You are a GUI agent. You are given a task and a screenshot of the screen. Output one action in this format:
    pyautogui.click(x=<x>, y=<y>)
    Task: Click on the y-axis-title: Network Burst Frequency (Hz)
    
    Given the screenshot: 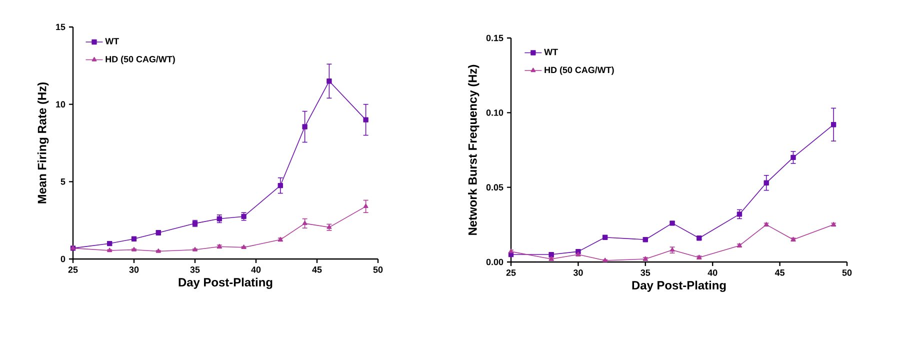 What is the action you would take?
    pyautogui.click(x=474, y=149)
    